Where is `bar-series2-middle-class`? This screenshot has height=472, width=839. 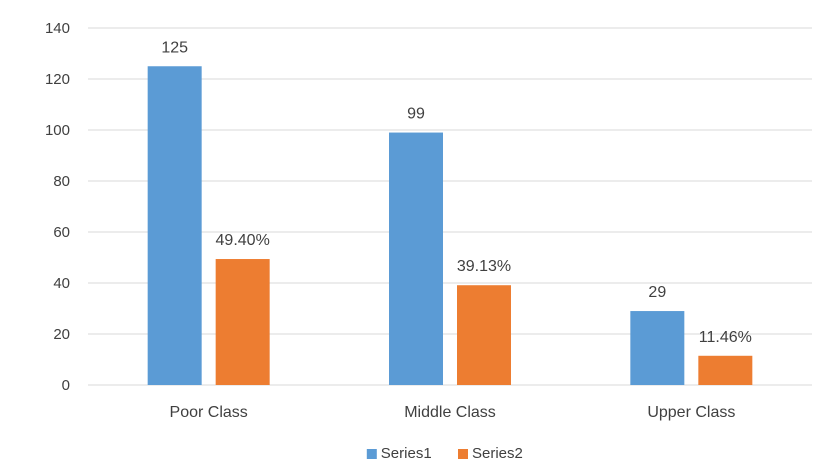 bar-series2-middle-class is located at coordinates (484, 335).